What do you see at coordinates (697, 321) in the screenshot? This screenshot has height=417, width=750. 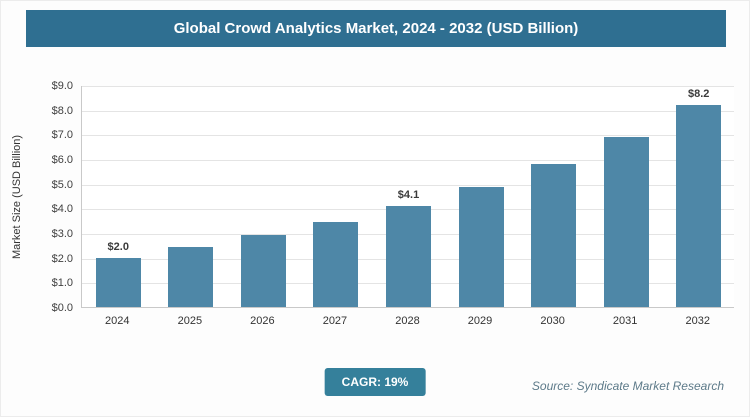 I see `x-tick-label: 2032` at bounding box center [697, 321].